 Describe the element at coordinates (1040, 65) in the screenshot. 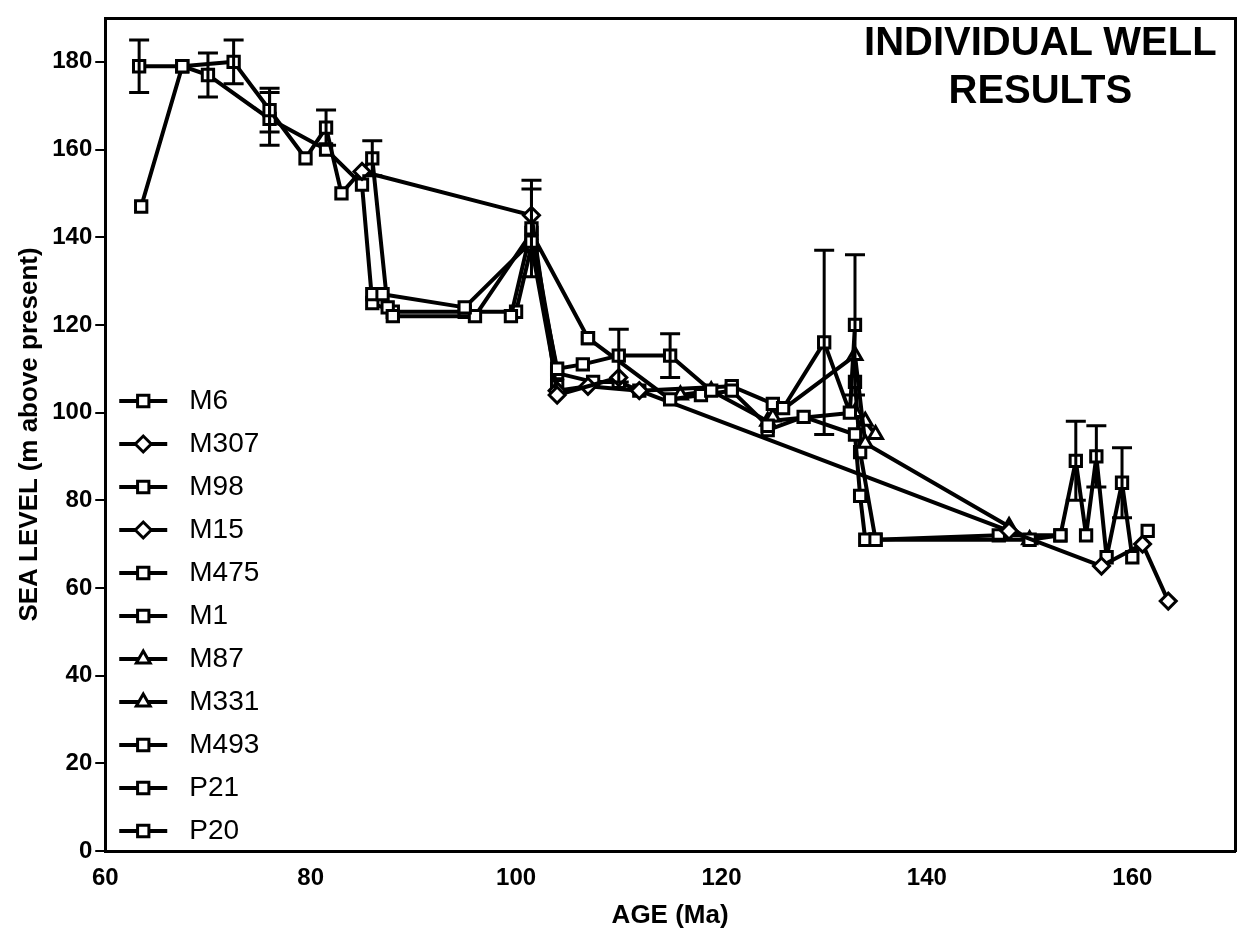

I see `text: INDIVIDUAL WELL RESULTS` at that location.